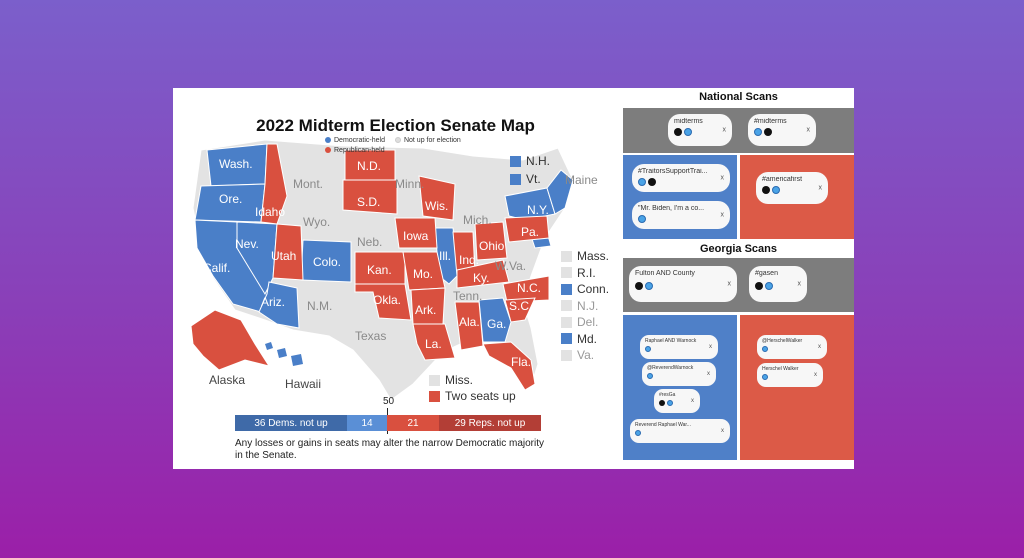  Describe the element at coordinates (469, 260) in the screenshot. I see `label-ind: Ind.` at that location.